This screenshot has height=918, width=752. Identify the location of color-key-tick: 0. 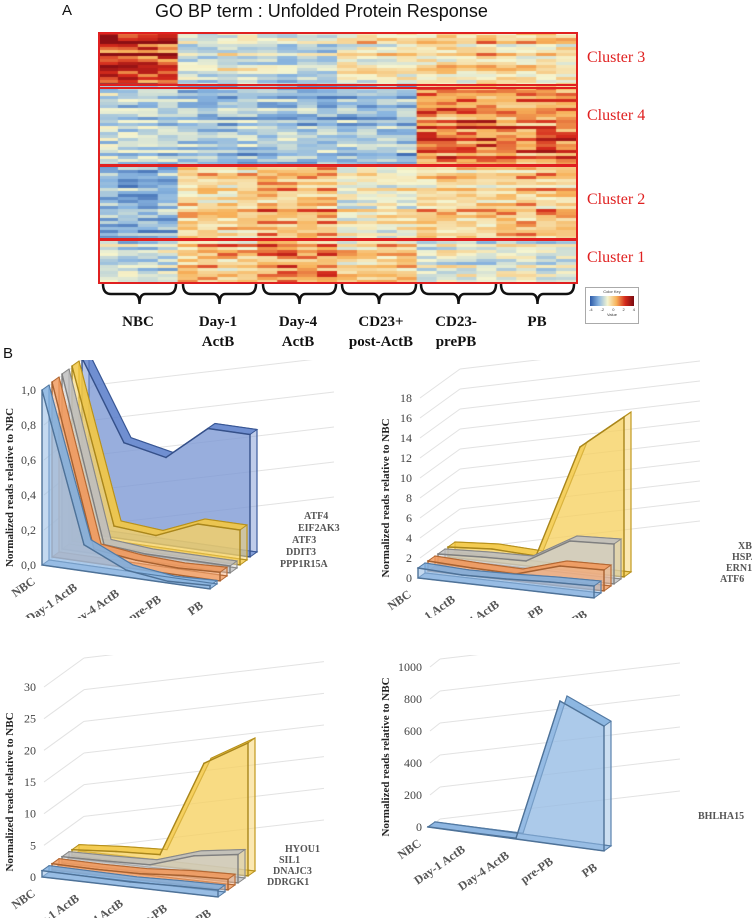
(613, 309).